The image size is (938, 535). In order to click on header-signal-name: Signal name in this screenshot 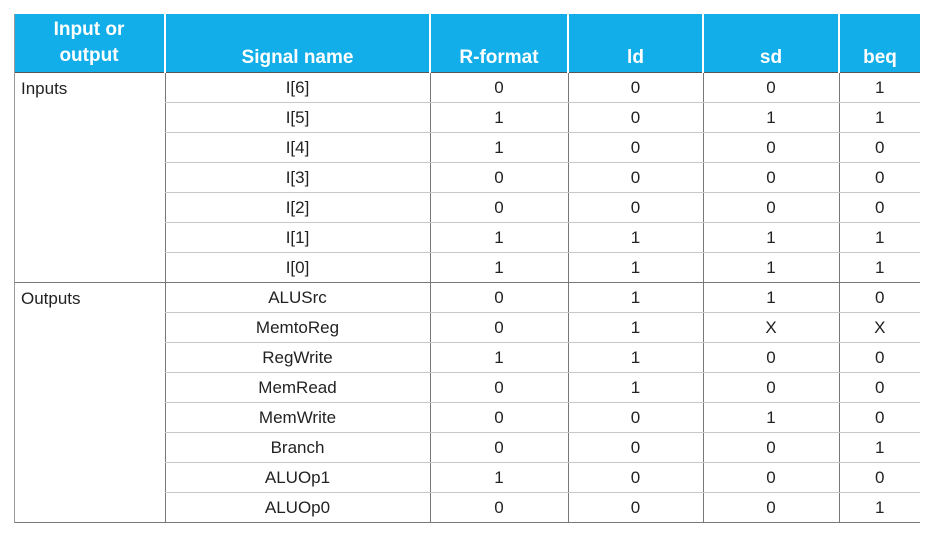, I will do `click(297, 43)`.